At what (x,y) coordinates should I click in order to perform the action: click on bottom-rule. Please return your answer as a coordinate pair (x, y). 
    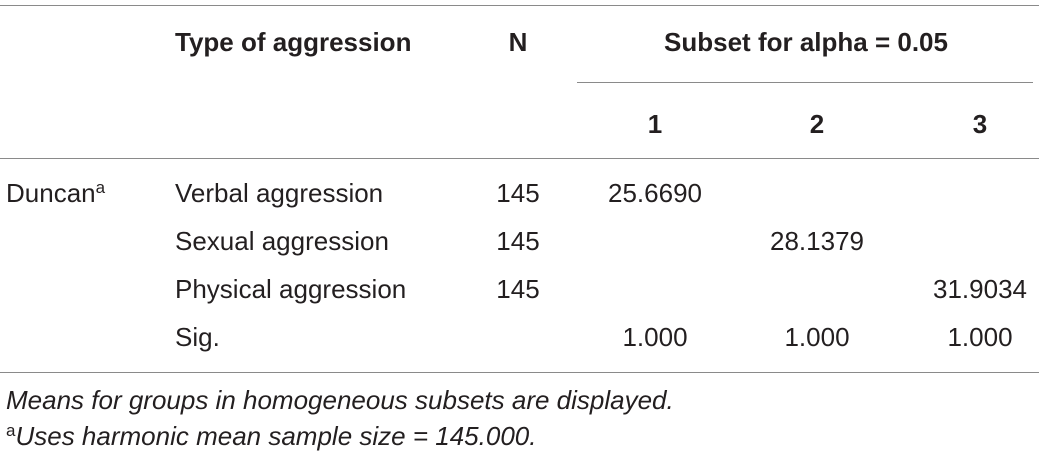
    Looking at the image, I should click on (519, 372).